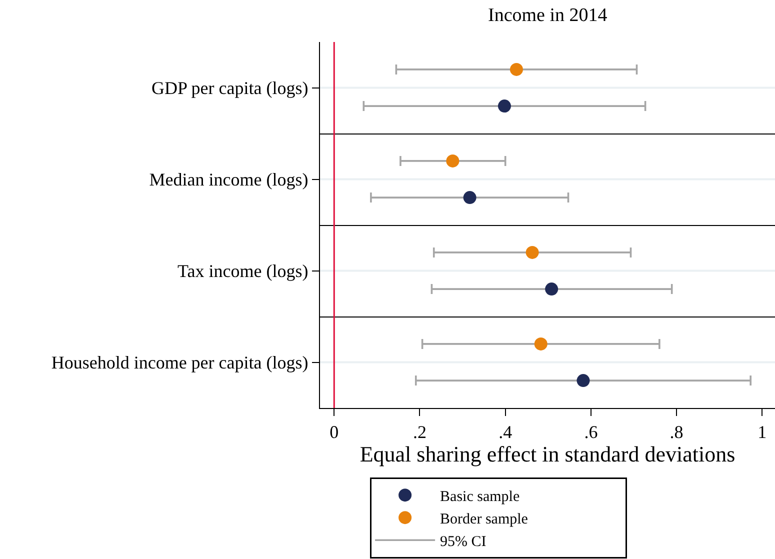 Image resolution: width=775 pixels, height=559 pixels. I want to click on x-tick-label: 0, so click(334, 432).